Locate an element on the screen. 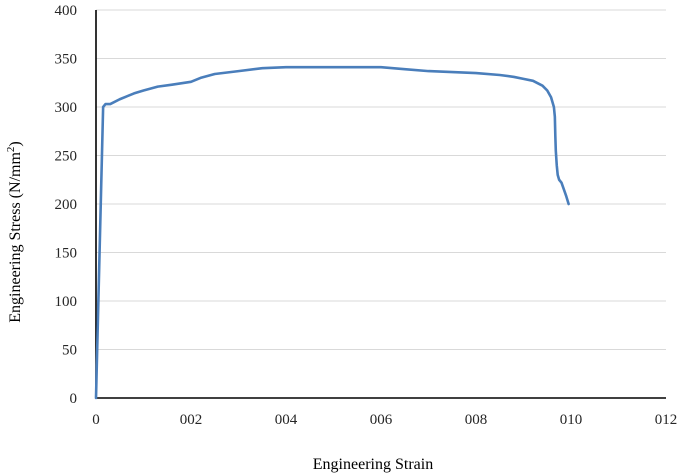 The width and height of the screenshot is (685, 476). y-tick-label: 100 is located at coordinates (66, 302).